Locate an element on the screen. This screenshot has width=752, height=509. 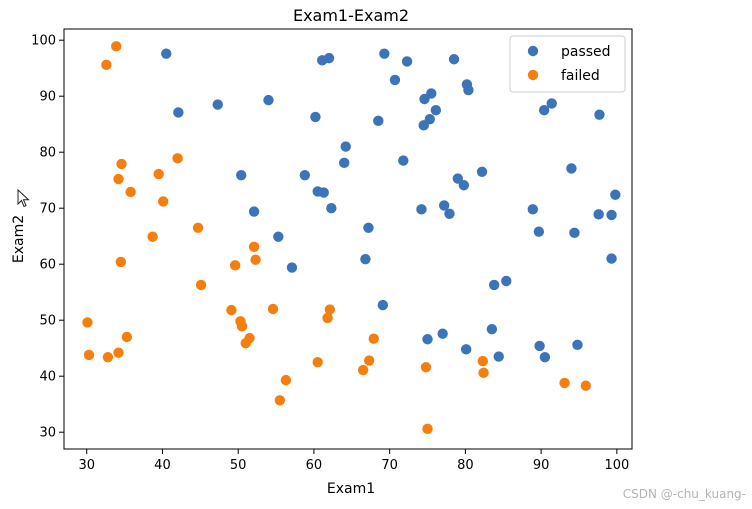
y-tick-label: 80 is located at coordinates (47, 153).